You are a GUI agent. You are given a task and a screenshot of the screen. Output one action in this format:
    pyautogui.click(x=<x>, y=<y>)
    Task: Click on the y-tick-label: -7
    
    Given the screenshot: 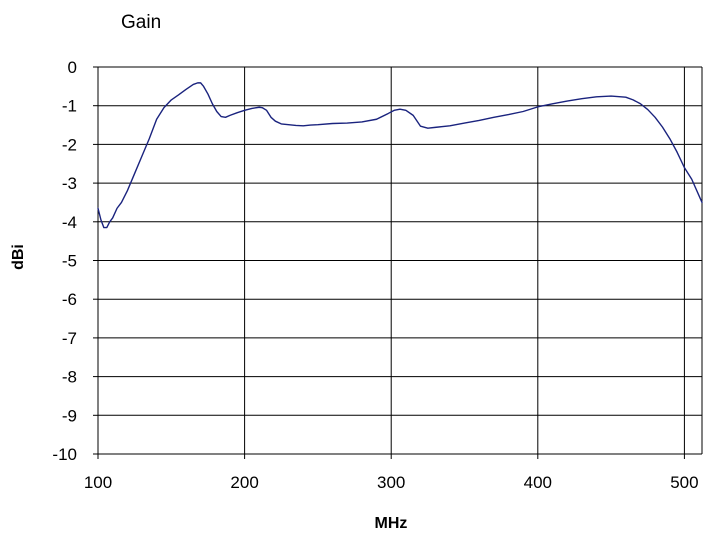 What is the action you would take?
    pyautogui.click(x=69, y=338)
    